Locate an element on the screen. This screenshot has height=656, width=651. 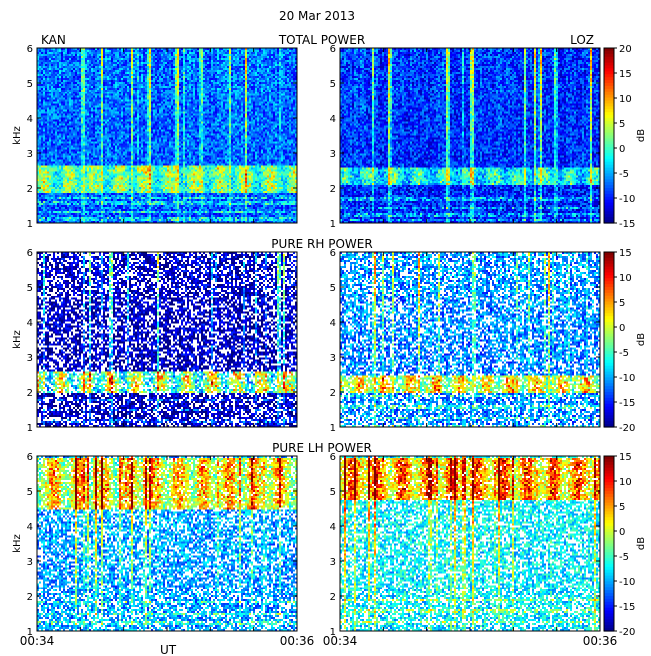
y-tick-label: 6 is located at coordinates (30, 253).